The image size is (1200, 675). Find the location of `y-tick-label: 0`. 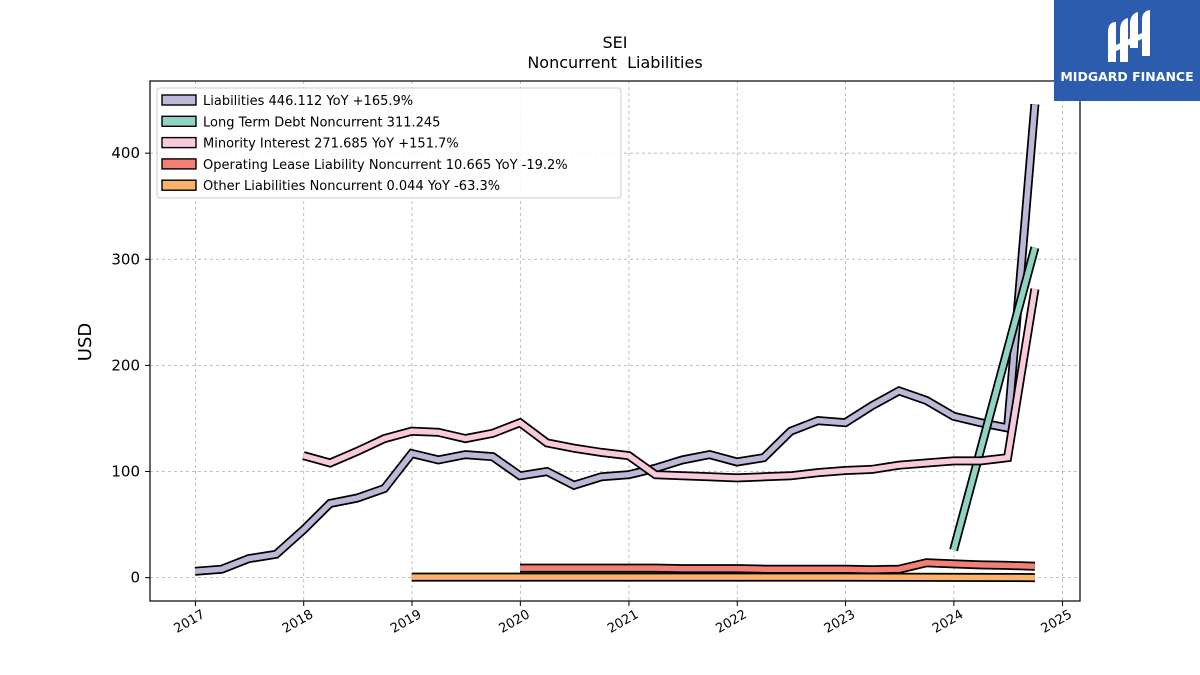

y-tick-label: 0 is located at coordinates (135, 578).